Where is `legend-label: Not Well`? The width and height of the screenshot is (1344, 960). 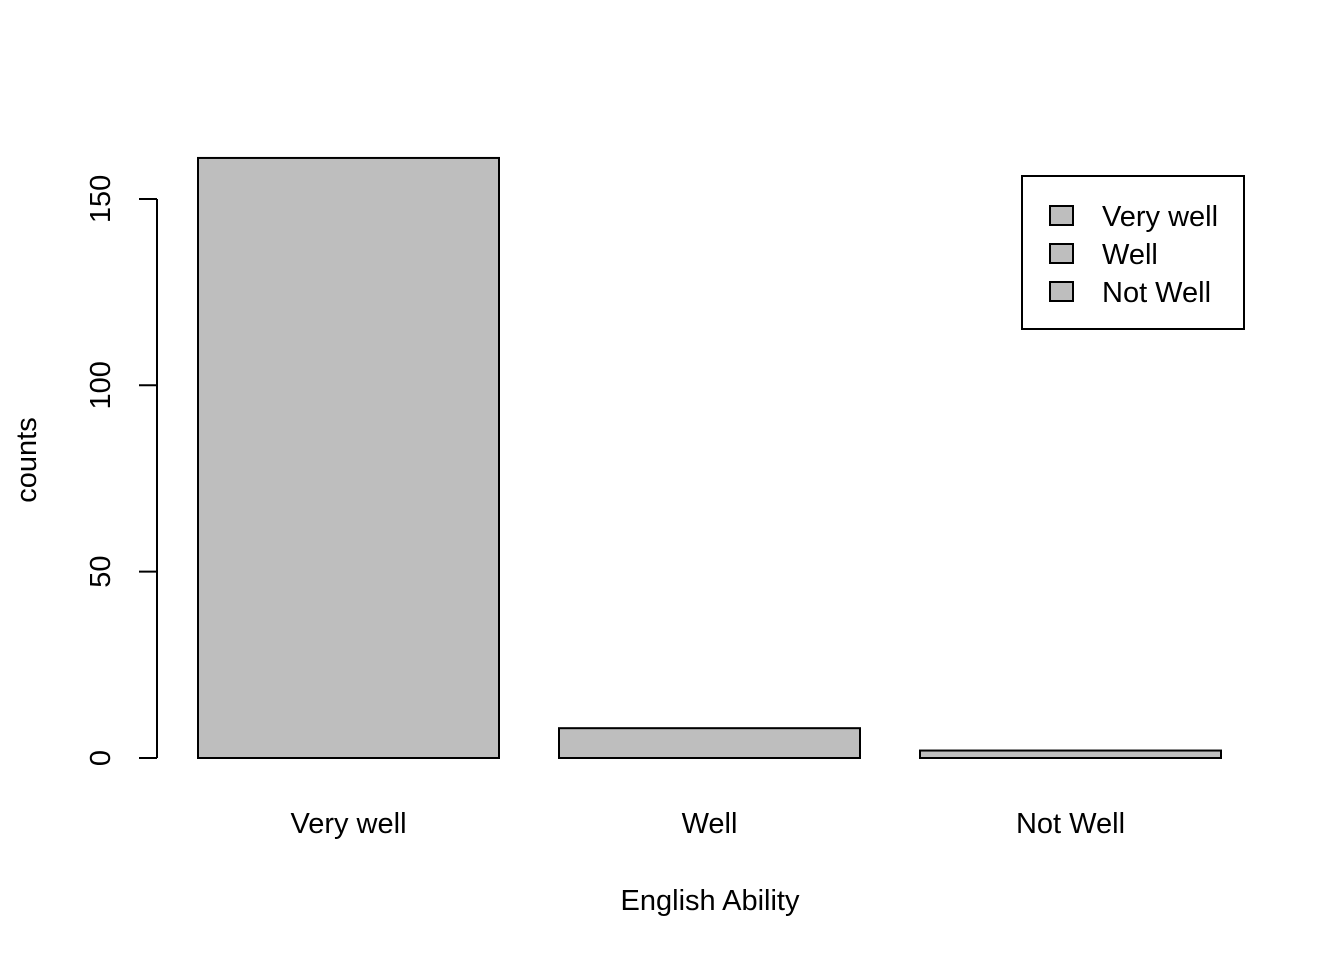 legend-label: Not Well is located at coordinates (1156, 293).